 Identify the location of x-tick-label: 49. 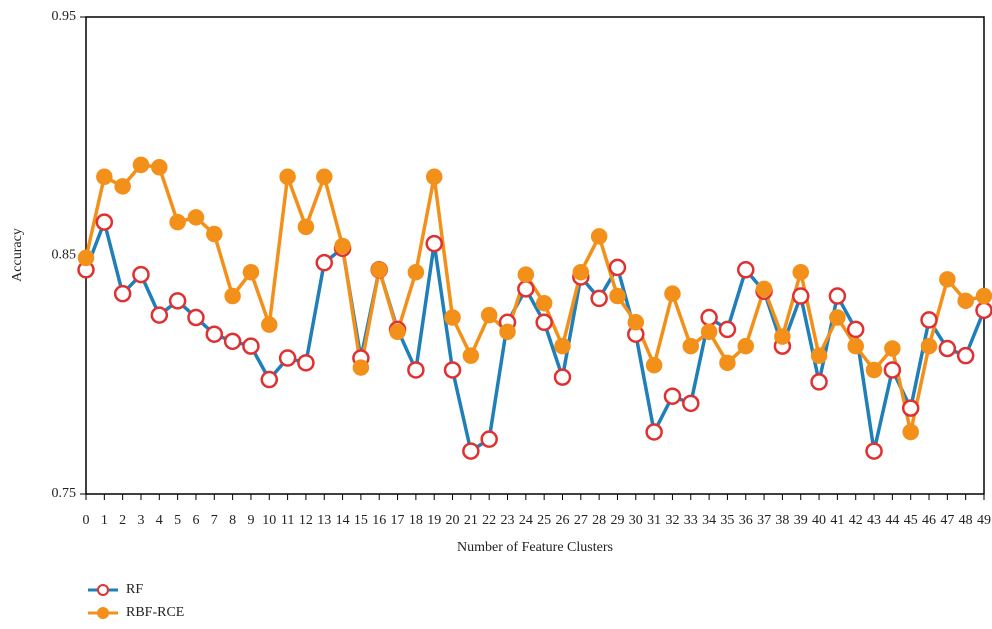
(984, 520).